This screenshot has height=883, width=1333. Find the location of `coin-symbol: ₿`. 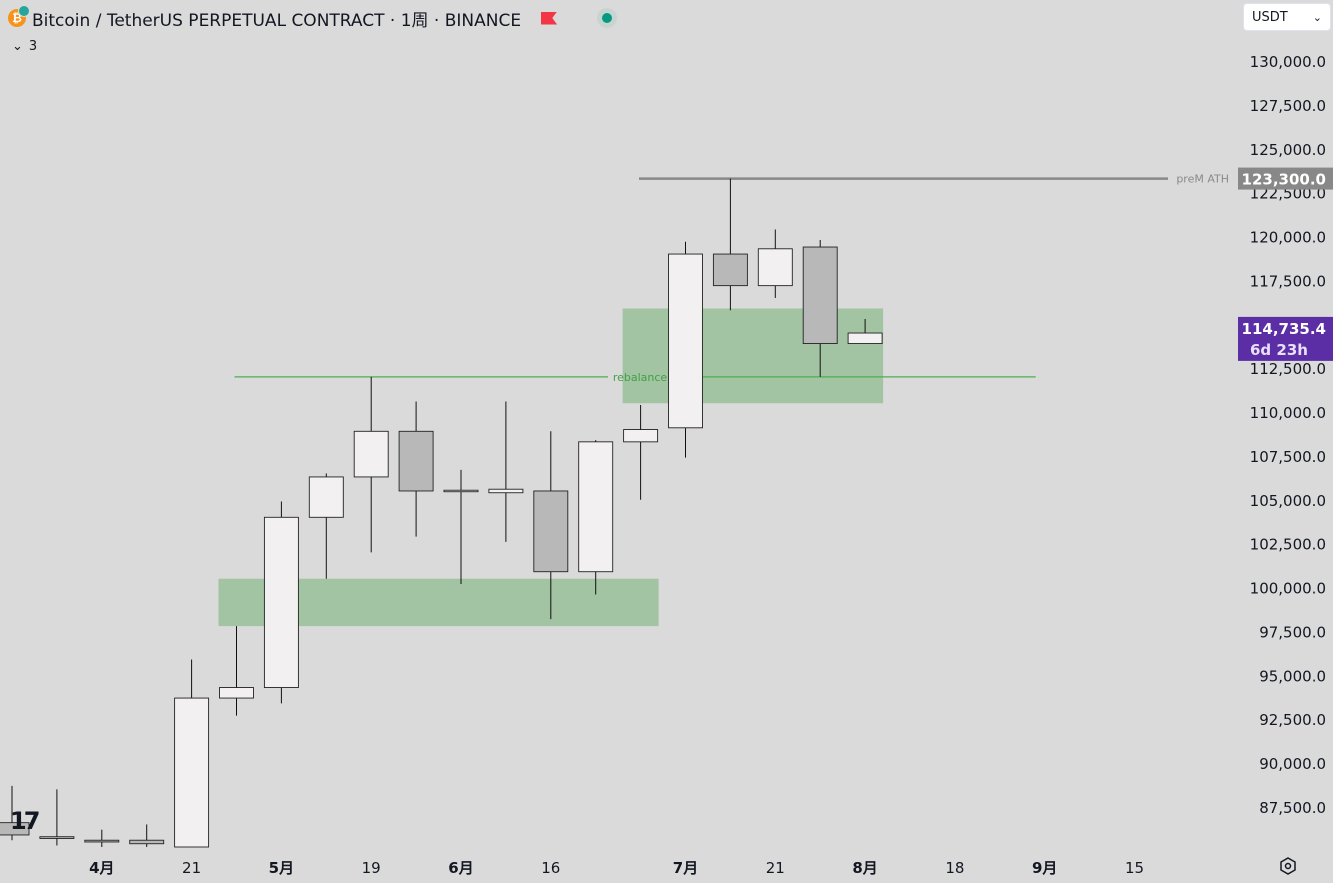

coin-symbol: ₿ is located at coordinates (17, 18).